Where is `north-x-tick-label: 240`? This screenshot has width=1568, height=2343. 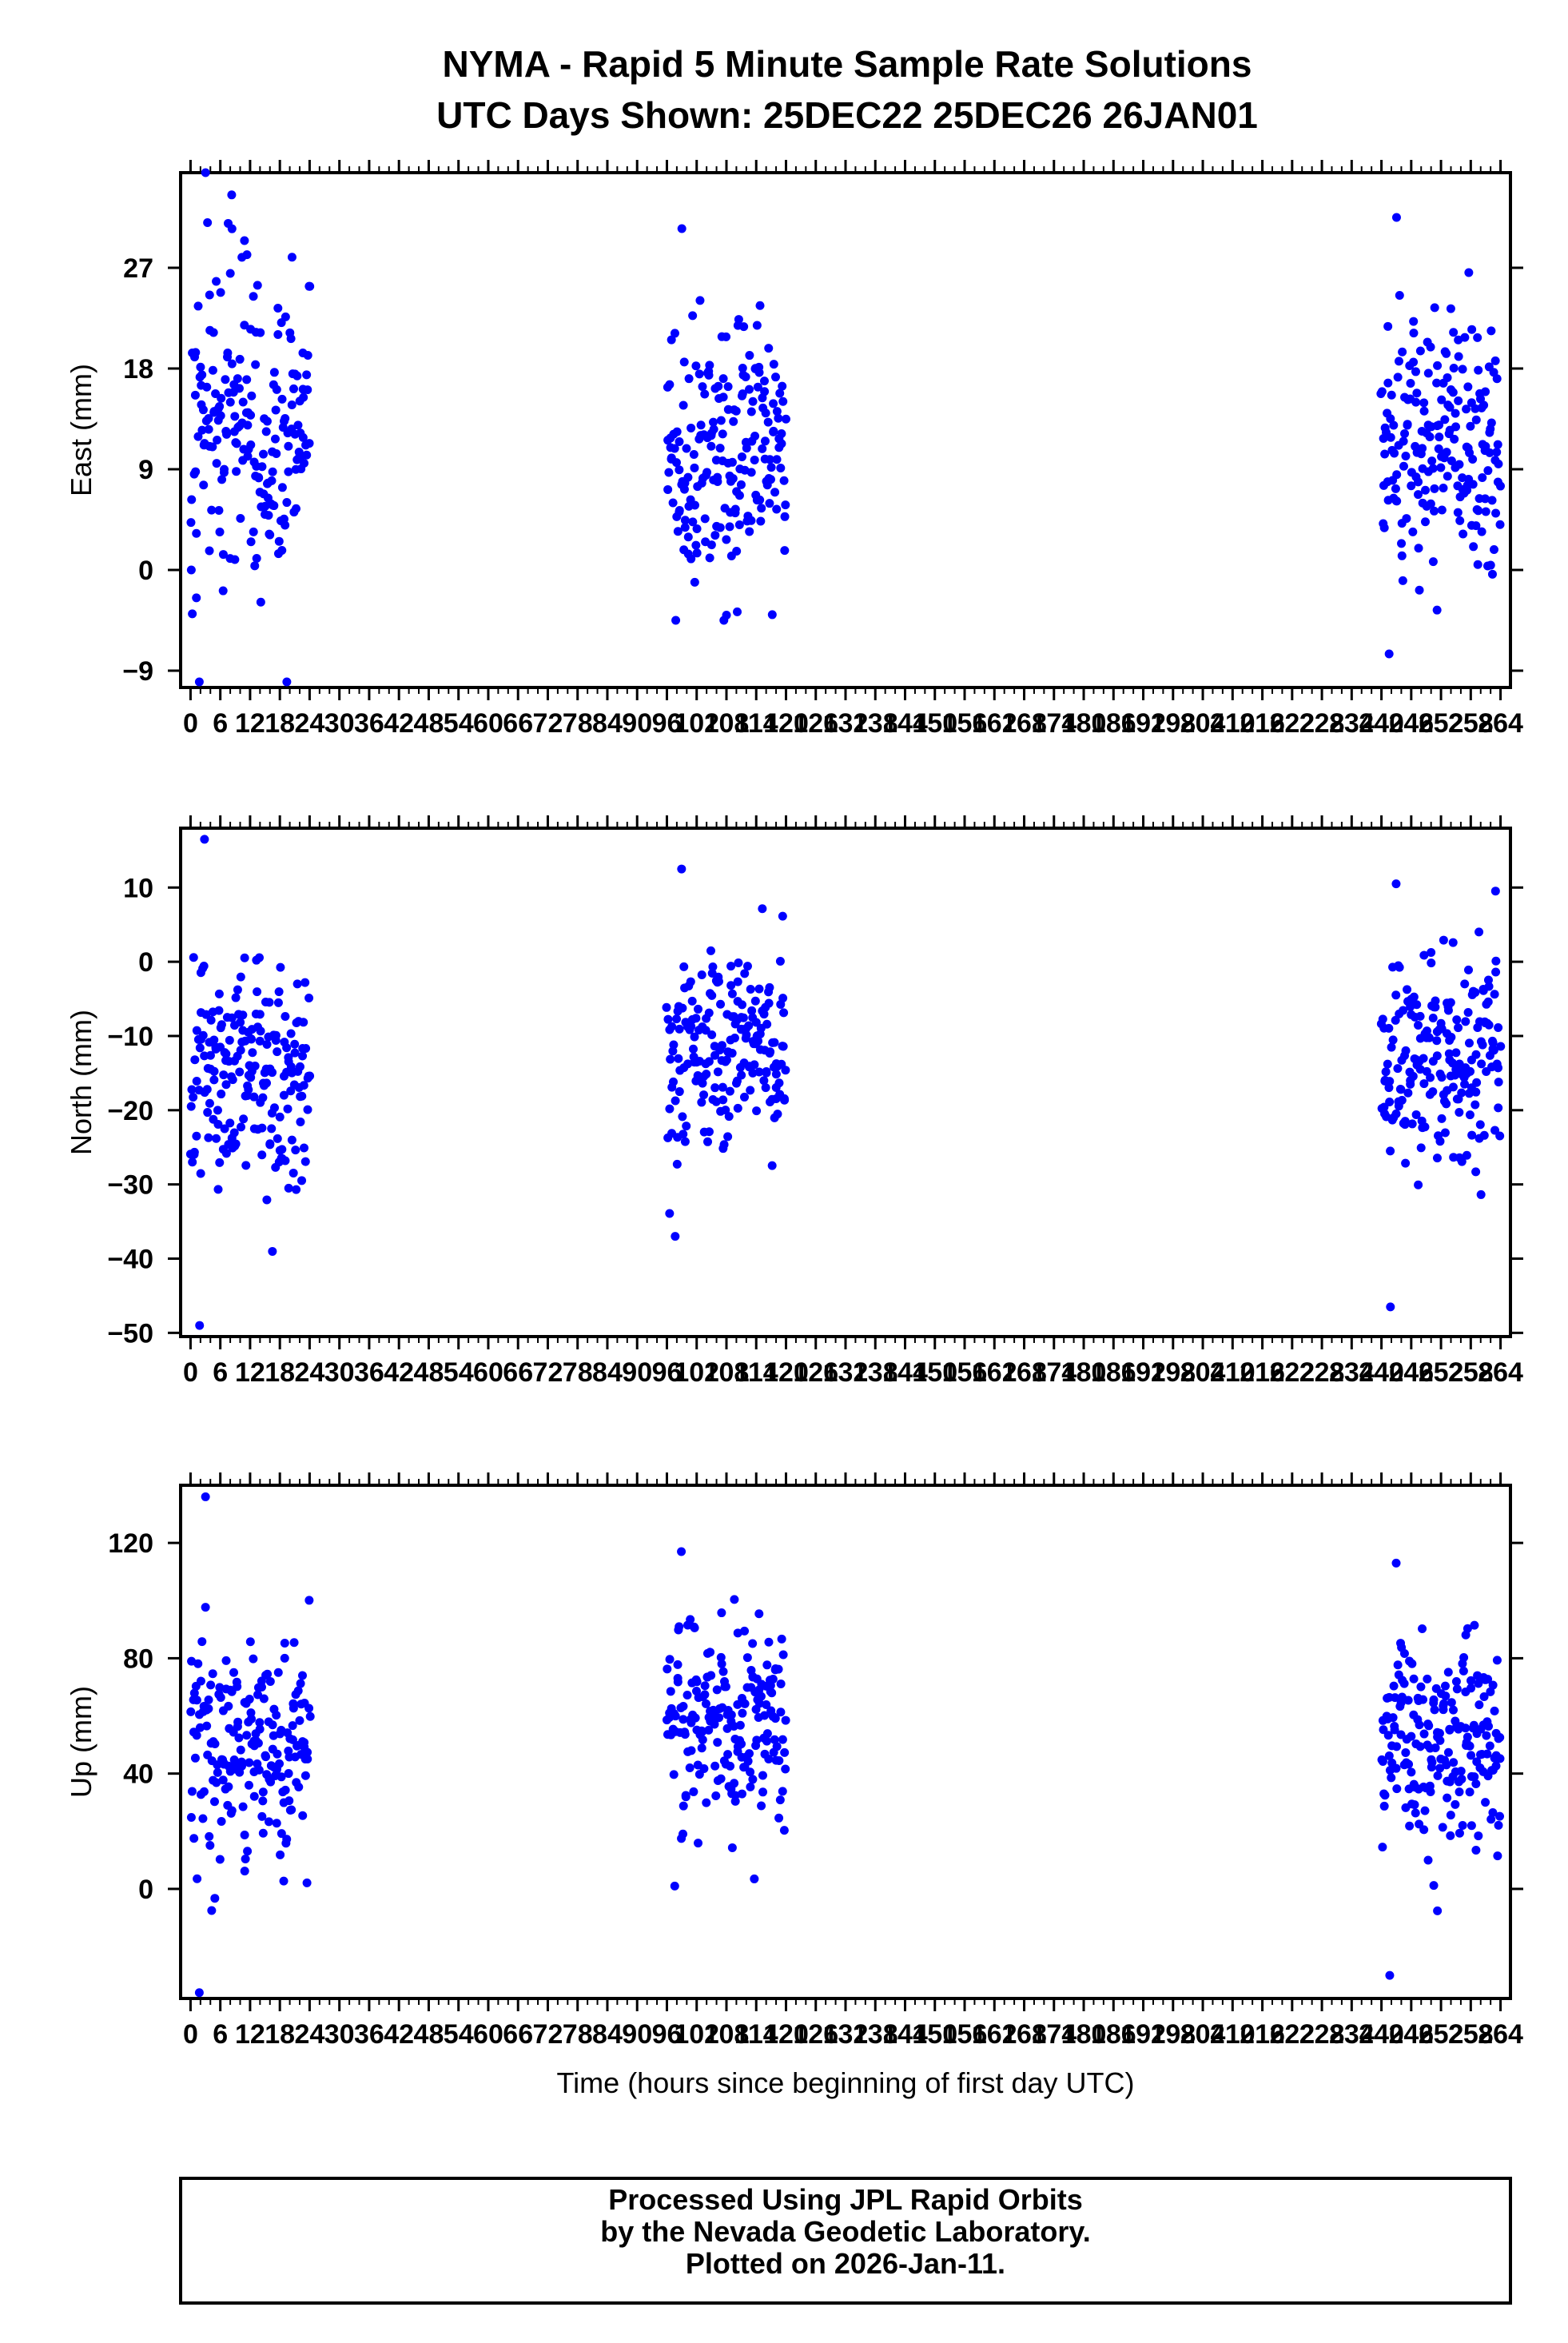 north-x-tick-label: 240 is located at coordinates (1381, 1372).